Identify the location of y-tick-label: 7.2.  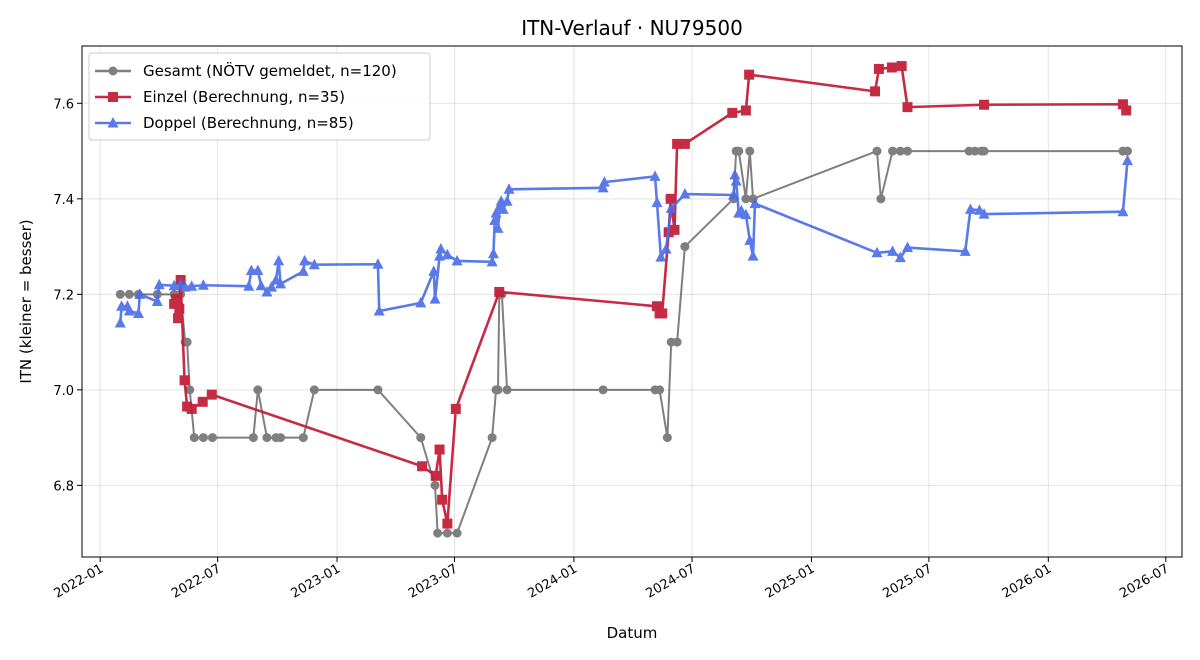
(63, 295).